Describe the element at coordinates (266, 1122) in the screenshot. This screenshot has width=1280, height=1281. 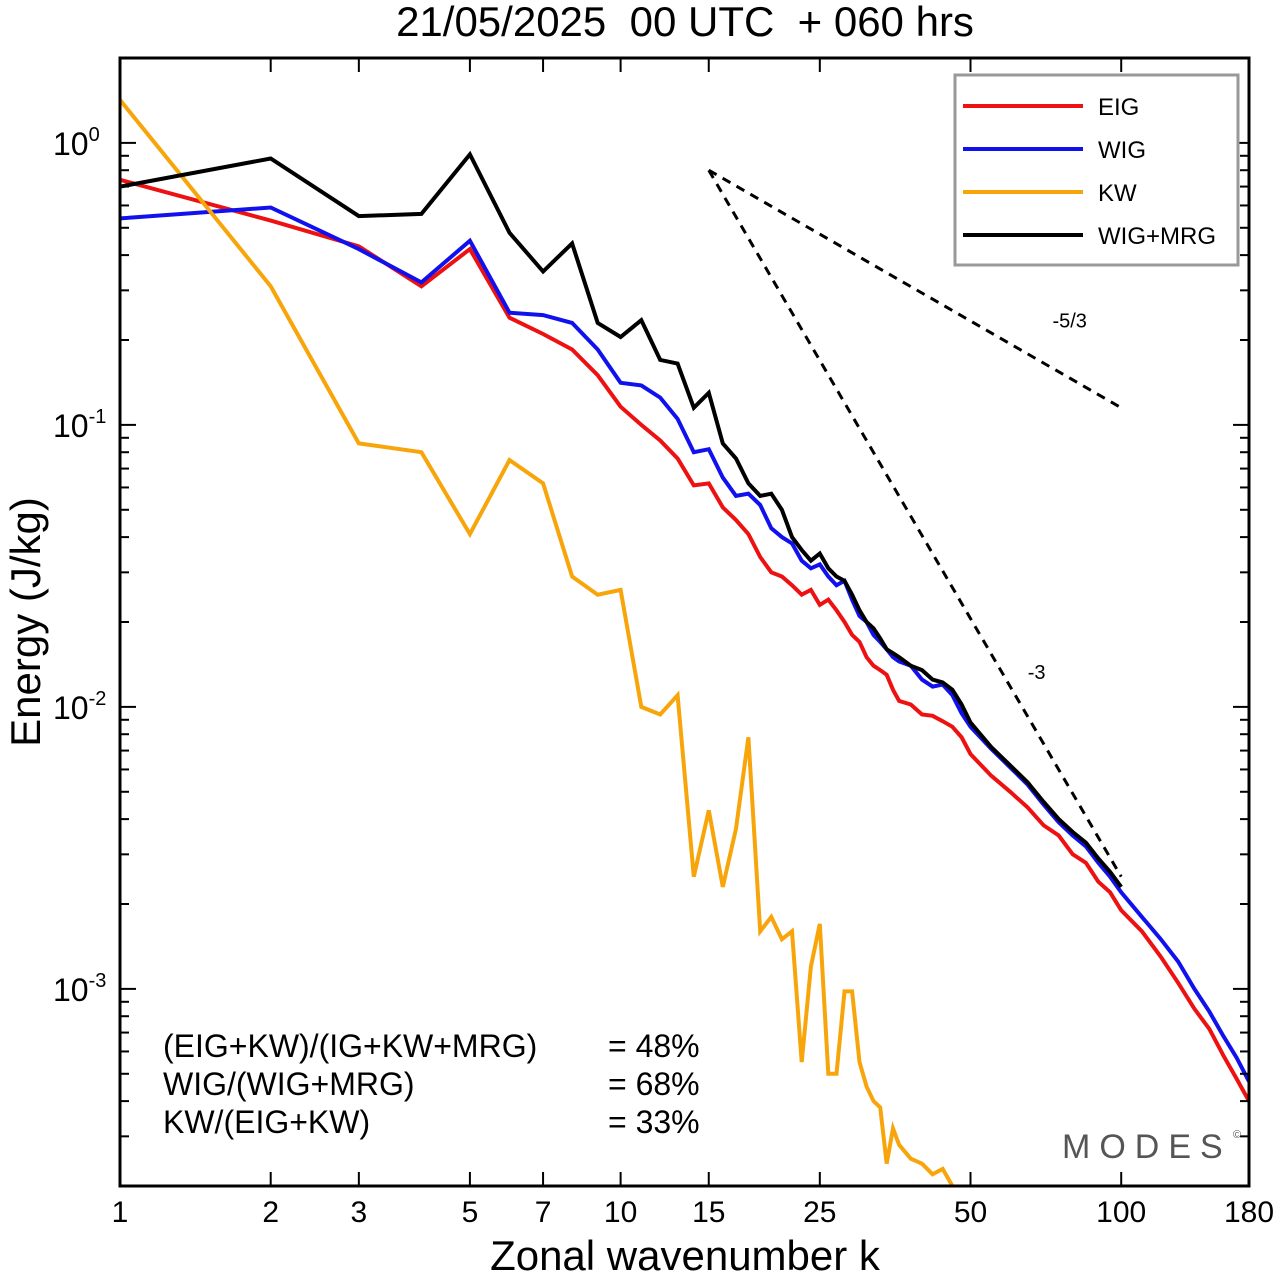
I see `ratio-label: KW/(EIG+KW)` at that location.